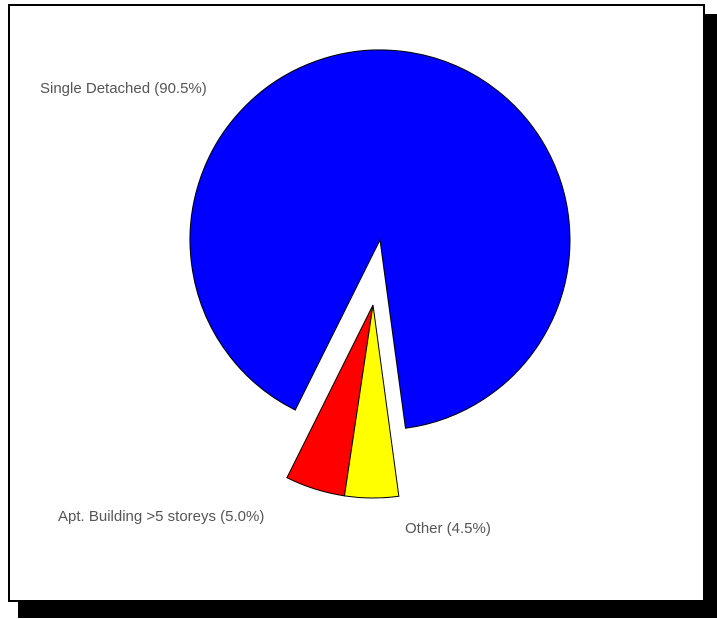 Image resolution: width=717 pixels, height=619 pixels. I want to click on slice-label-other: Other (4.5%), so click(448, 528).